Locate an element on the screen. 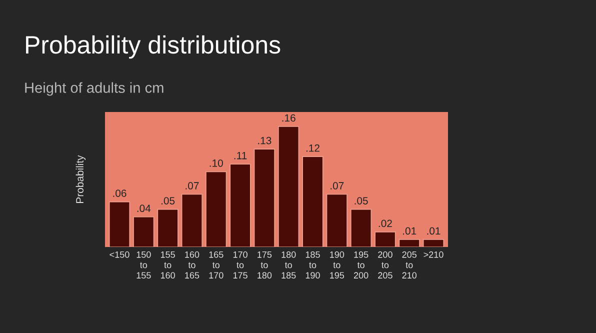  x-tick-label: <150 is located at coordinates (120, 254).